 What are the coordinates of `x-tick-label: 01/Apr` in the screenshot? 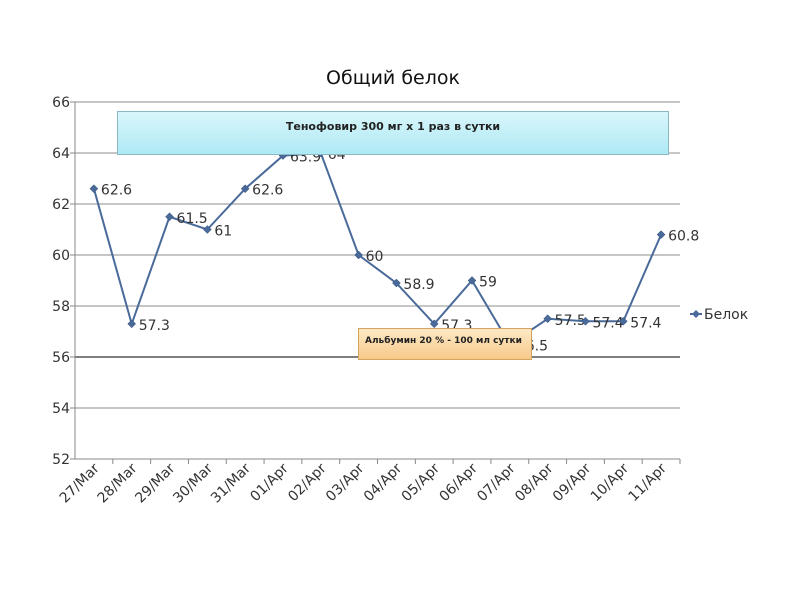 It's located at (269, 482).